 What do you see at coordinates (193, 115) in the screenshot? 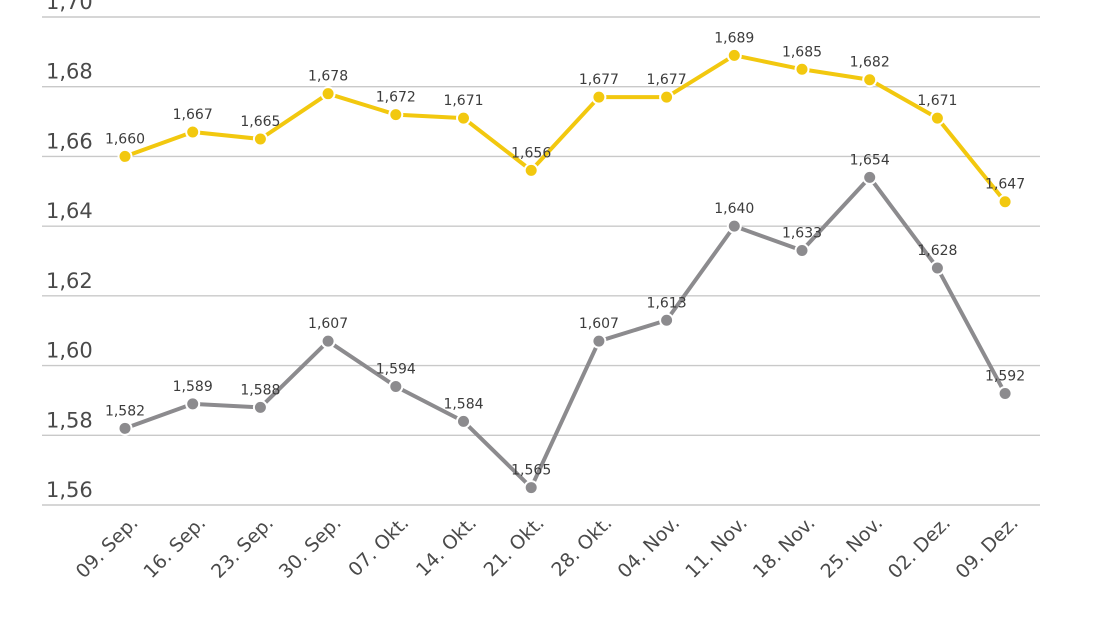
I see `data-label: 1,667` at bounding box center [193, 115].